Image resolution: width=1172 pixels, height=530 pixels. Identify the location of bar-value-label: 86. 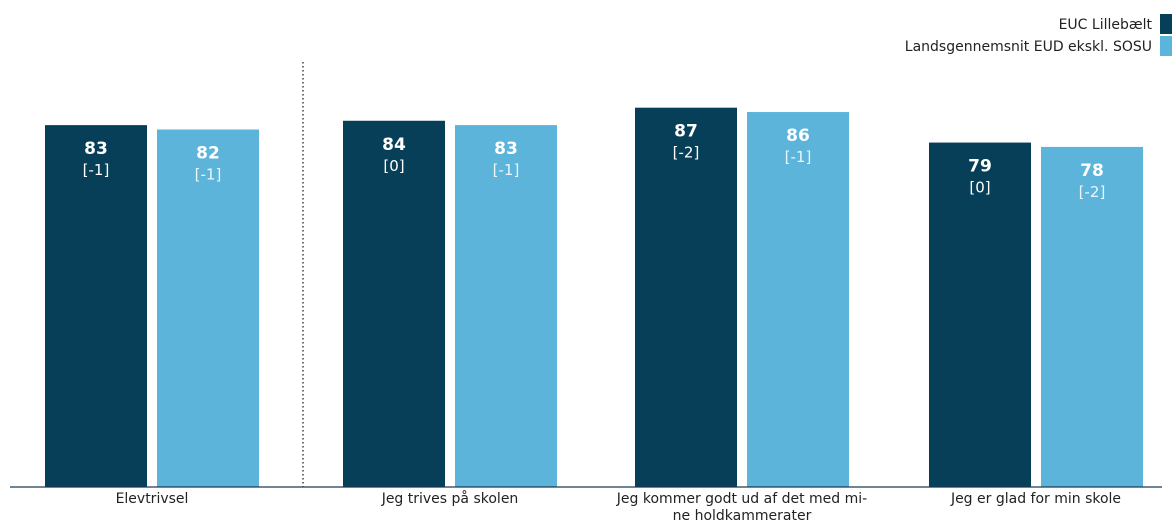
(798, 136).